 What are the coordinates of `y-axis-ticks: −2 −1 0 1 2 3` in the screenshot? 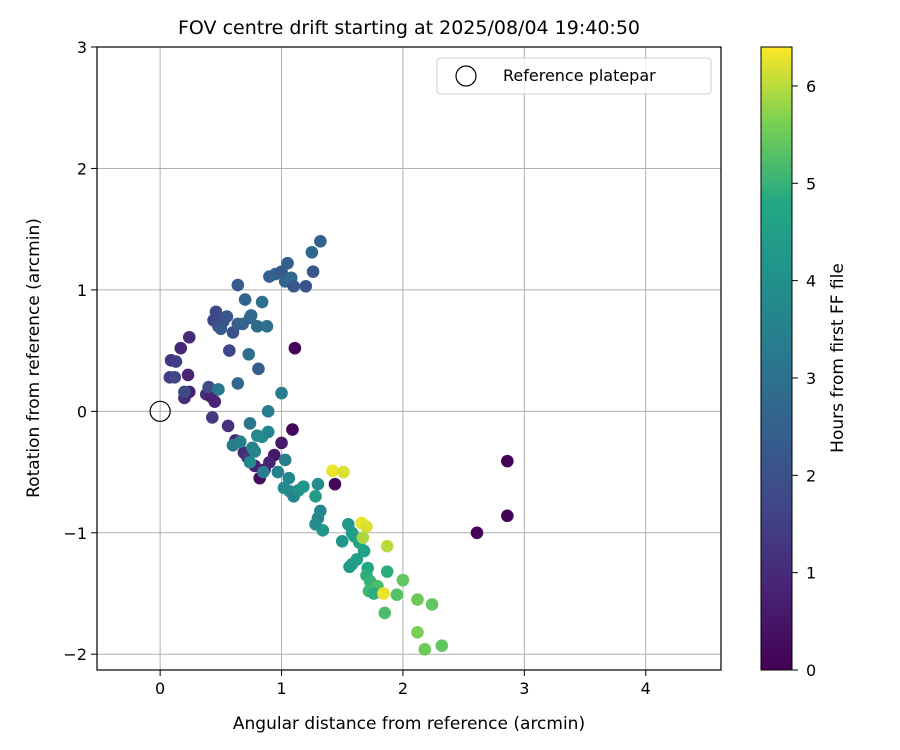 It's located at (80, 351).